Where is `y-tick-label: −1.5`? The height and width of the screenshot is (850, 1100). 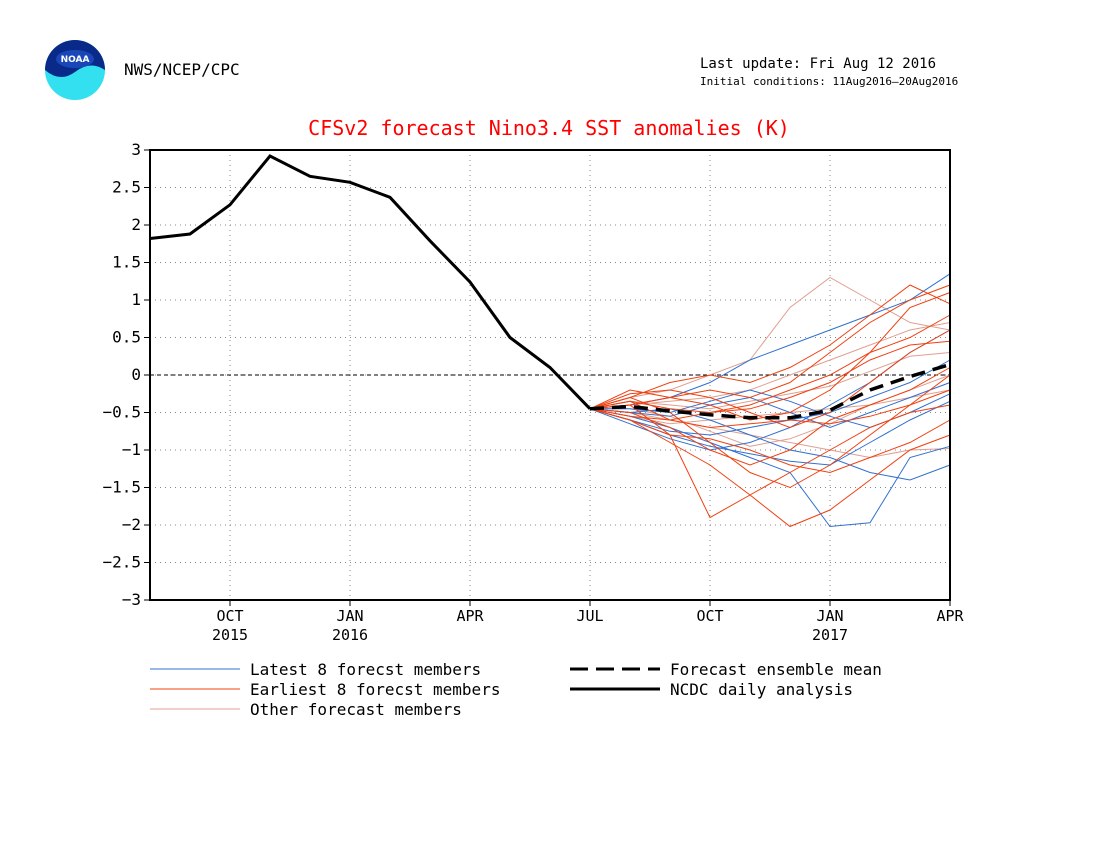 y-tick-label: −1.5 is located at coordinates (121, 487).